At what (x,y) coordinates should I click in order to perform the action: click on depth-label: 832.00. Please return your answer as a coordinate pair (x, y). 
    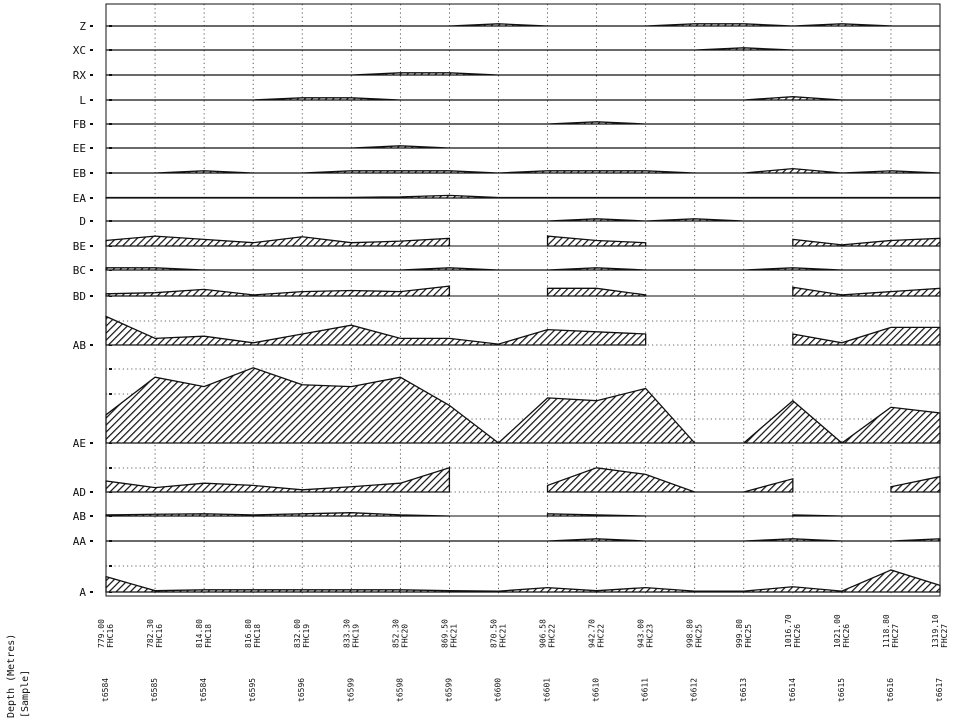
    Looking at the image, I should click on (297, 633).